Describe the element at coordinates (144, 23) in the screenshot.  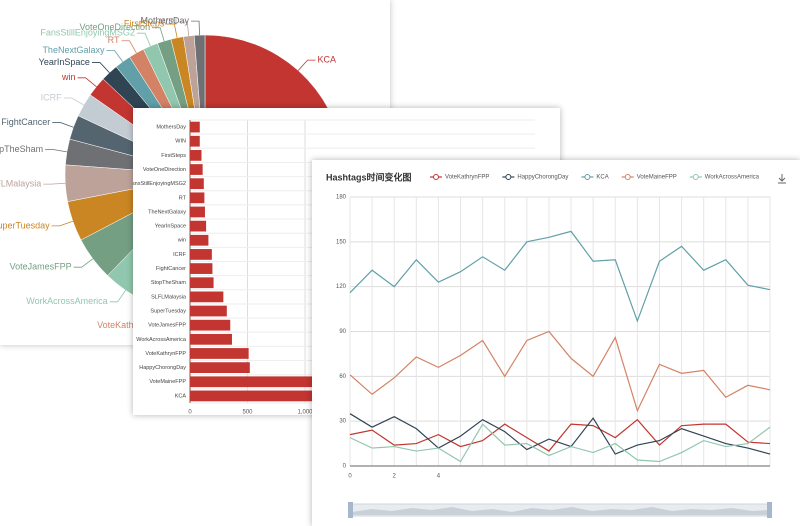
I see `slice-label: FirstSteps` at that location.